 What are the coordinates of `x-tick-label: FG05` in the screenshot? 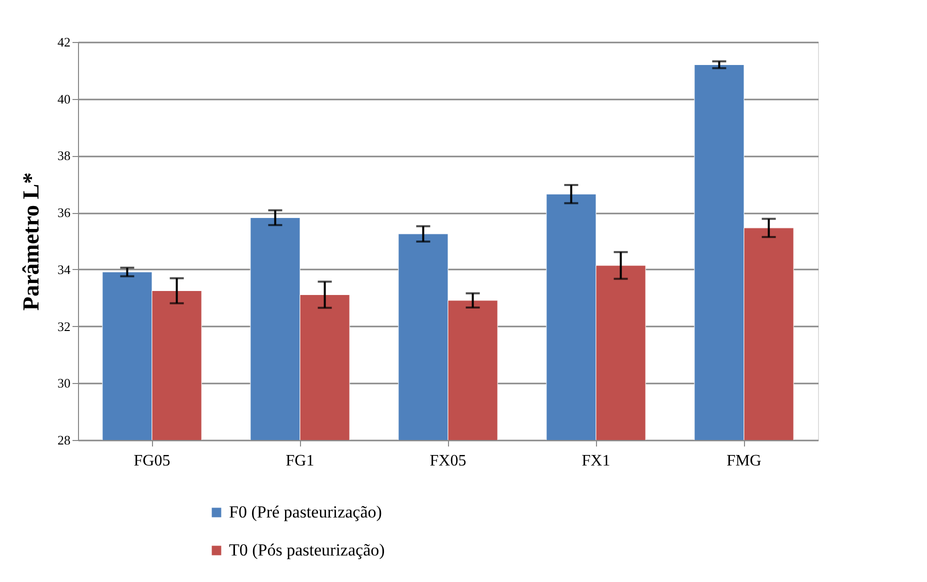 It's located at (152, 461).